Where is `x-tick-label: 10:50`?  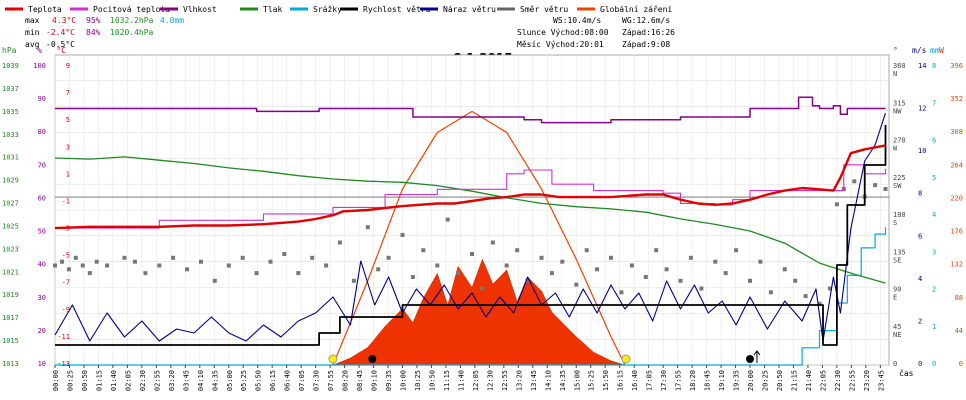 x-tick-label: 10:50 is located at coordinates (433, 380).